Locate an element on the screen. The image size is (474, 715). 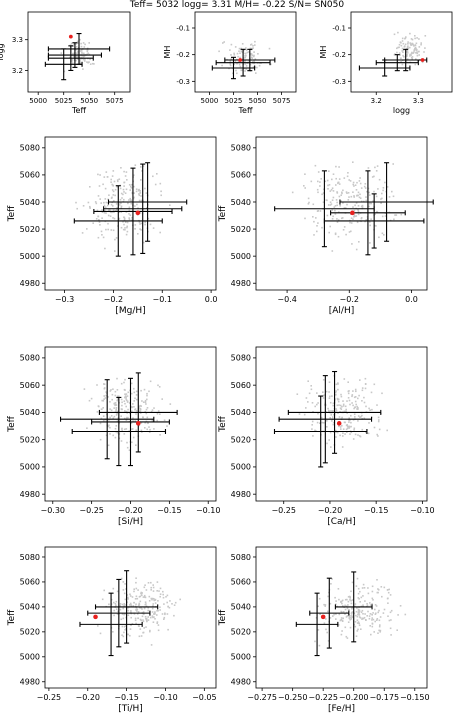
x-tick-label: −0.20 is located at coordinates (130, 510).